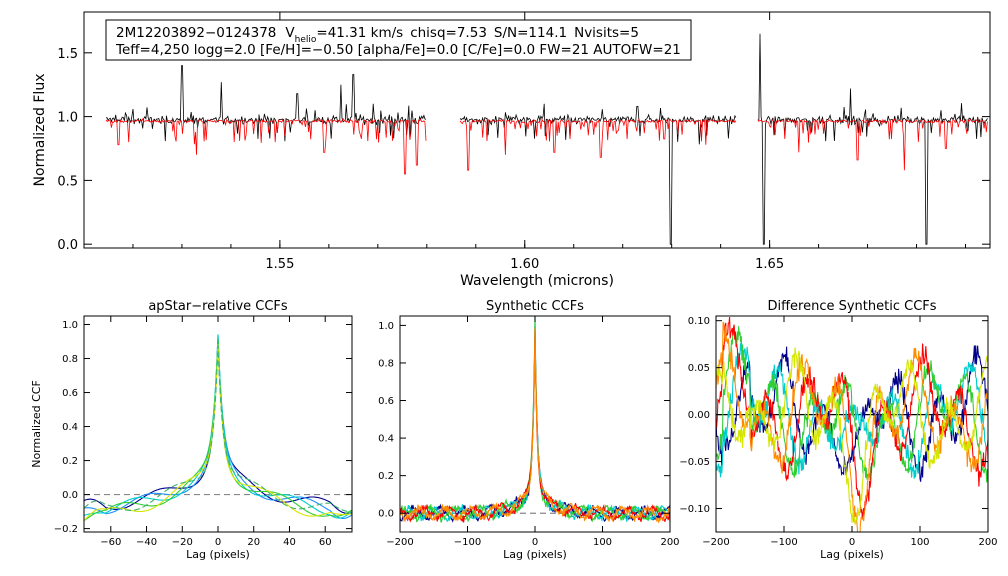 This screenshot has height=576, width=1008. What do you see at coordinates (182, 542) in the screenshot?
I see `x-tick-label: −20` at bounding box center [182, 542].